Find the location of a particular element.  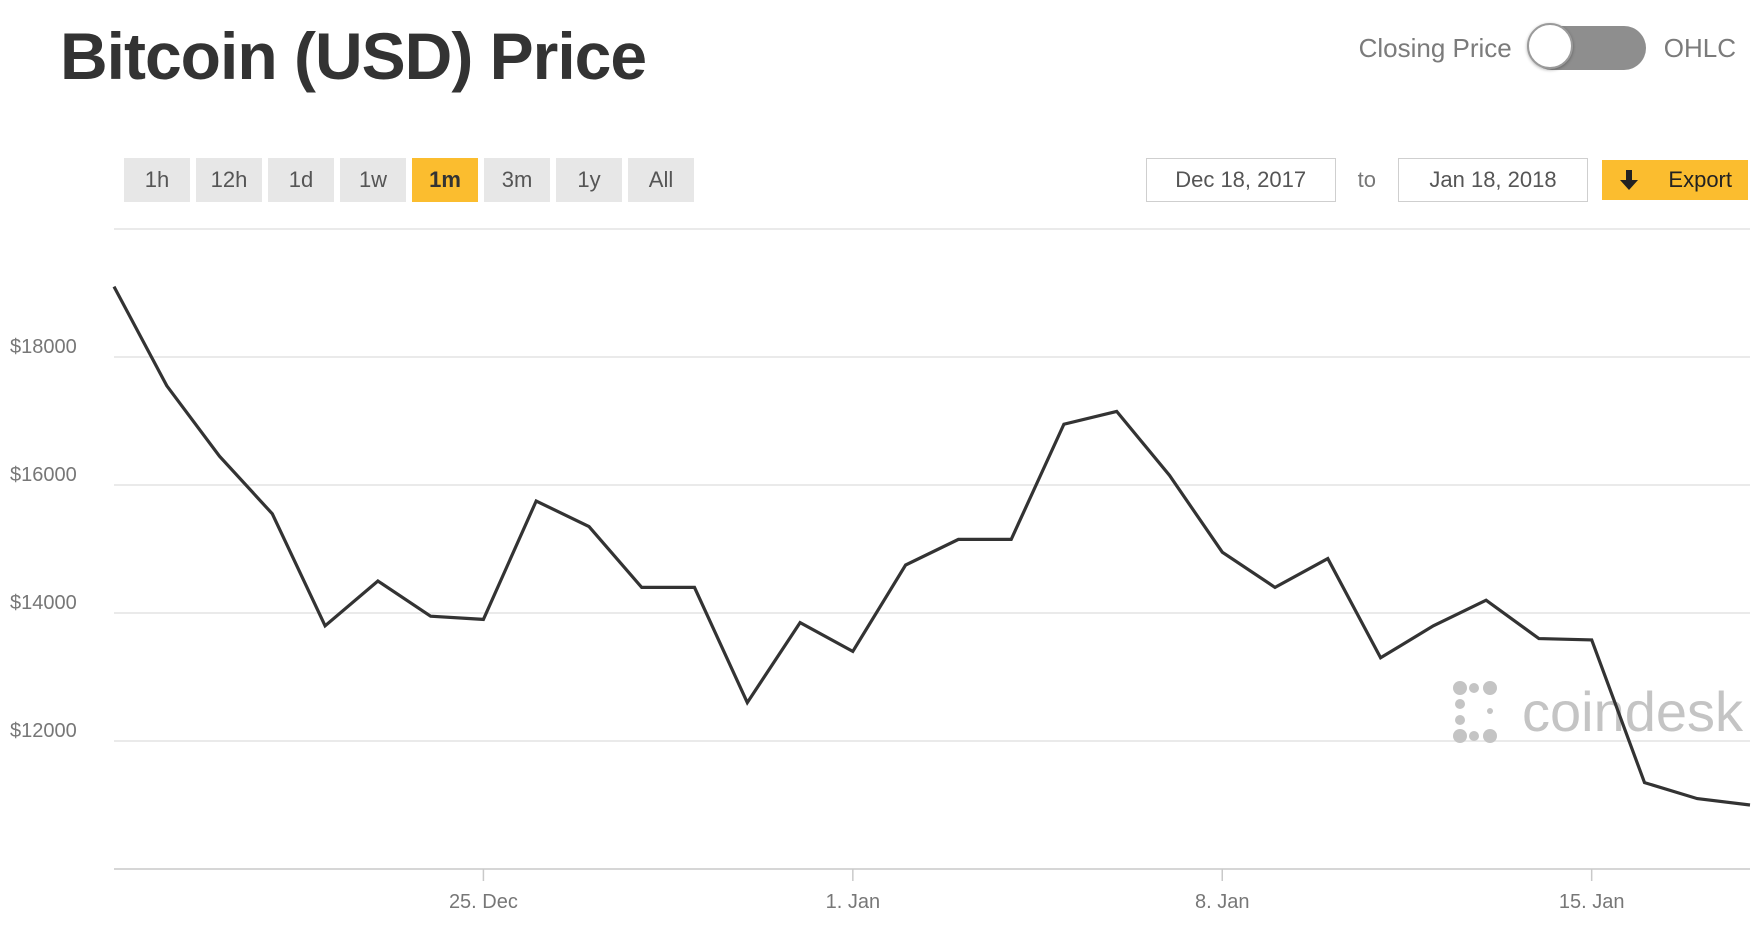

watermark: coindesk is located at coordinates (1598, 711).